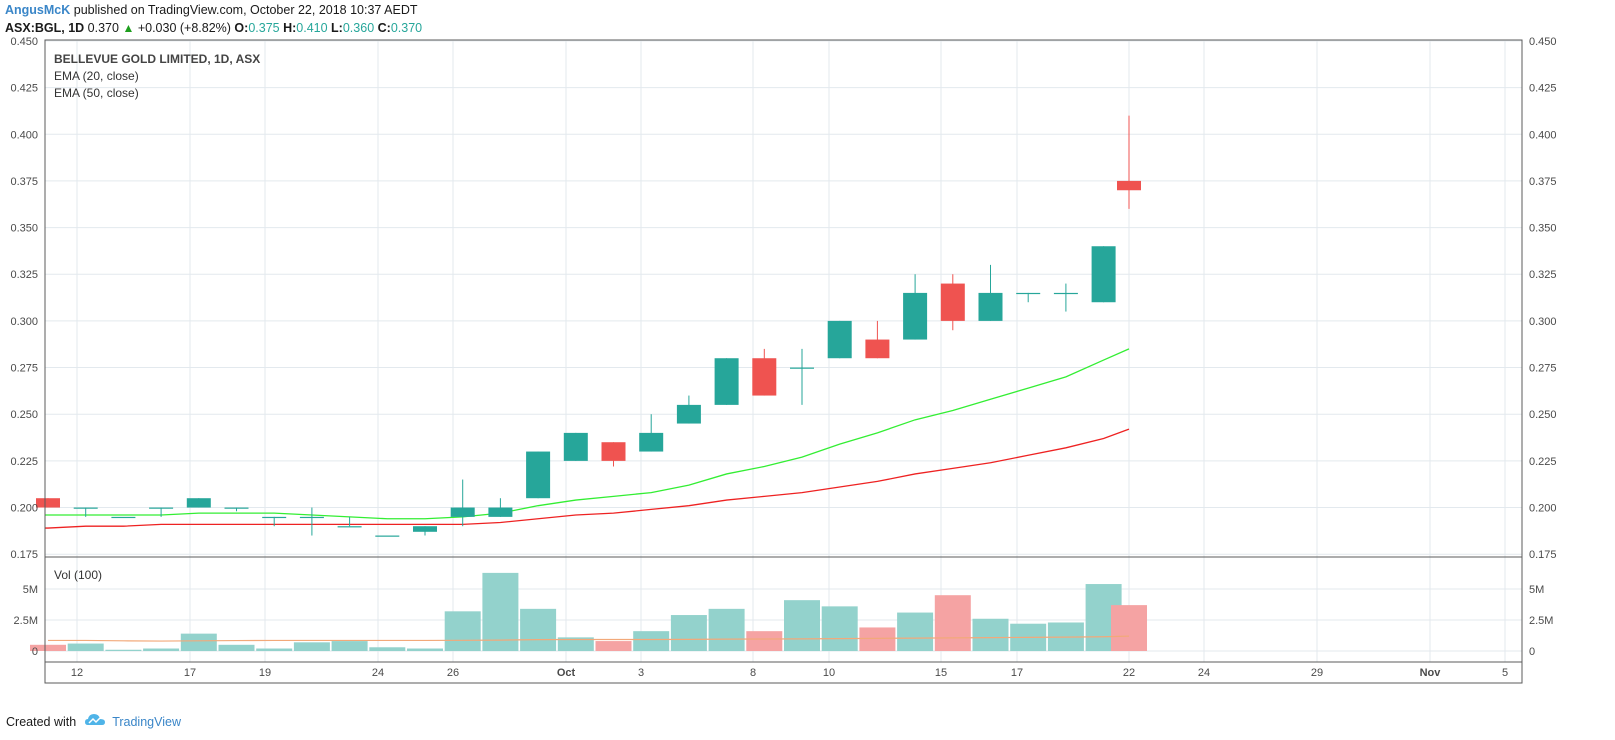 The height and width of the screenshot is (740, 1615). Describe the element at coordinates (24, 415) in the screenshot. I see `price-tick-label-left: 0.250` at that location.